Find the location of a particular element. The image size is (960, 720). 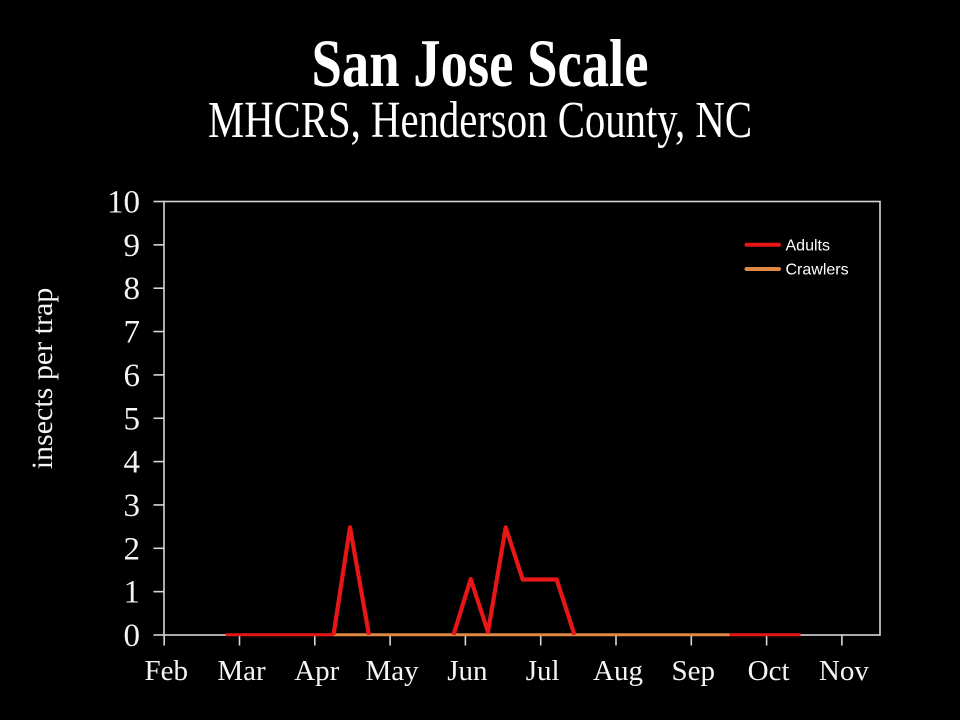

svg-text: 9 is located at coordinates (132, 246).